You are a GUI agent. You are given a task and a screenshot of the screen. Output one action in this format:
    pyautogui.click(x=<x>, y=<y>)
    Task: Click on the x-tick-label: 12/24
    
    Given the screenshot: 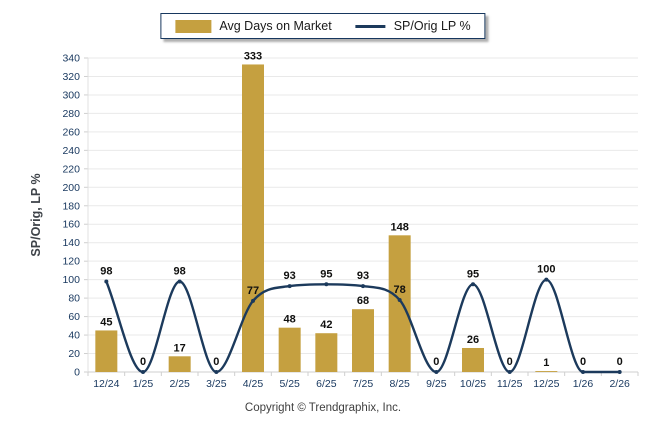 What is the action you would take?
    pyautogui.click(x=106, y=384)
    